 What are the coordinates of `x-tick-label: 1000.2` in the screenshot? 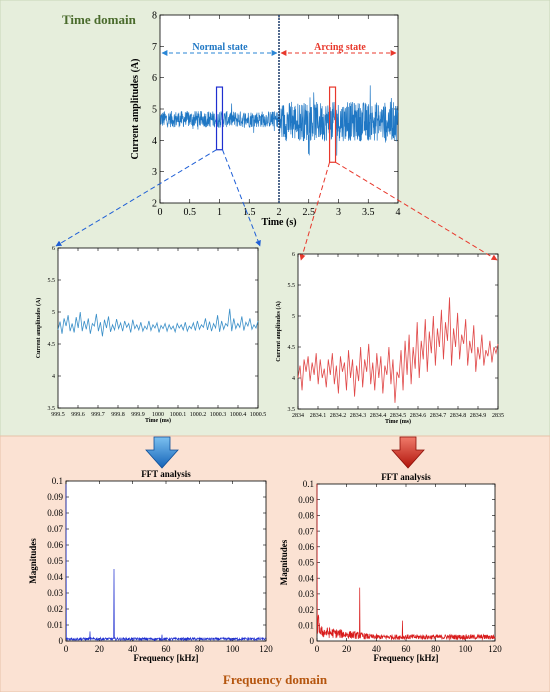 It's located at (198, 415).